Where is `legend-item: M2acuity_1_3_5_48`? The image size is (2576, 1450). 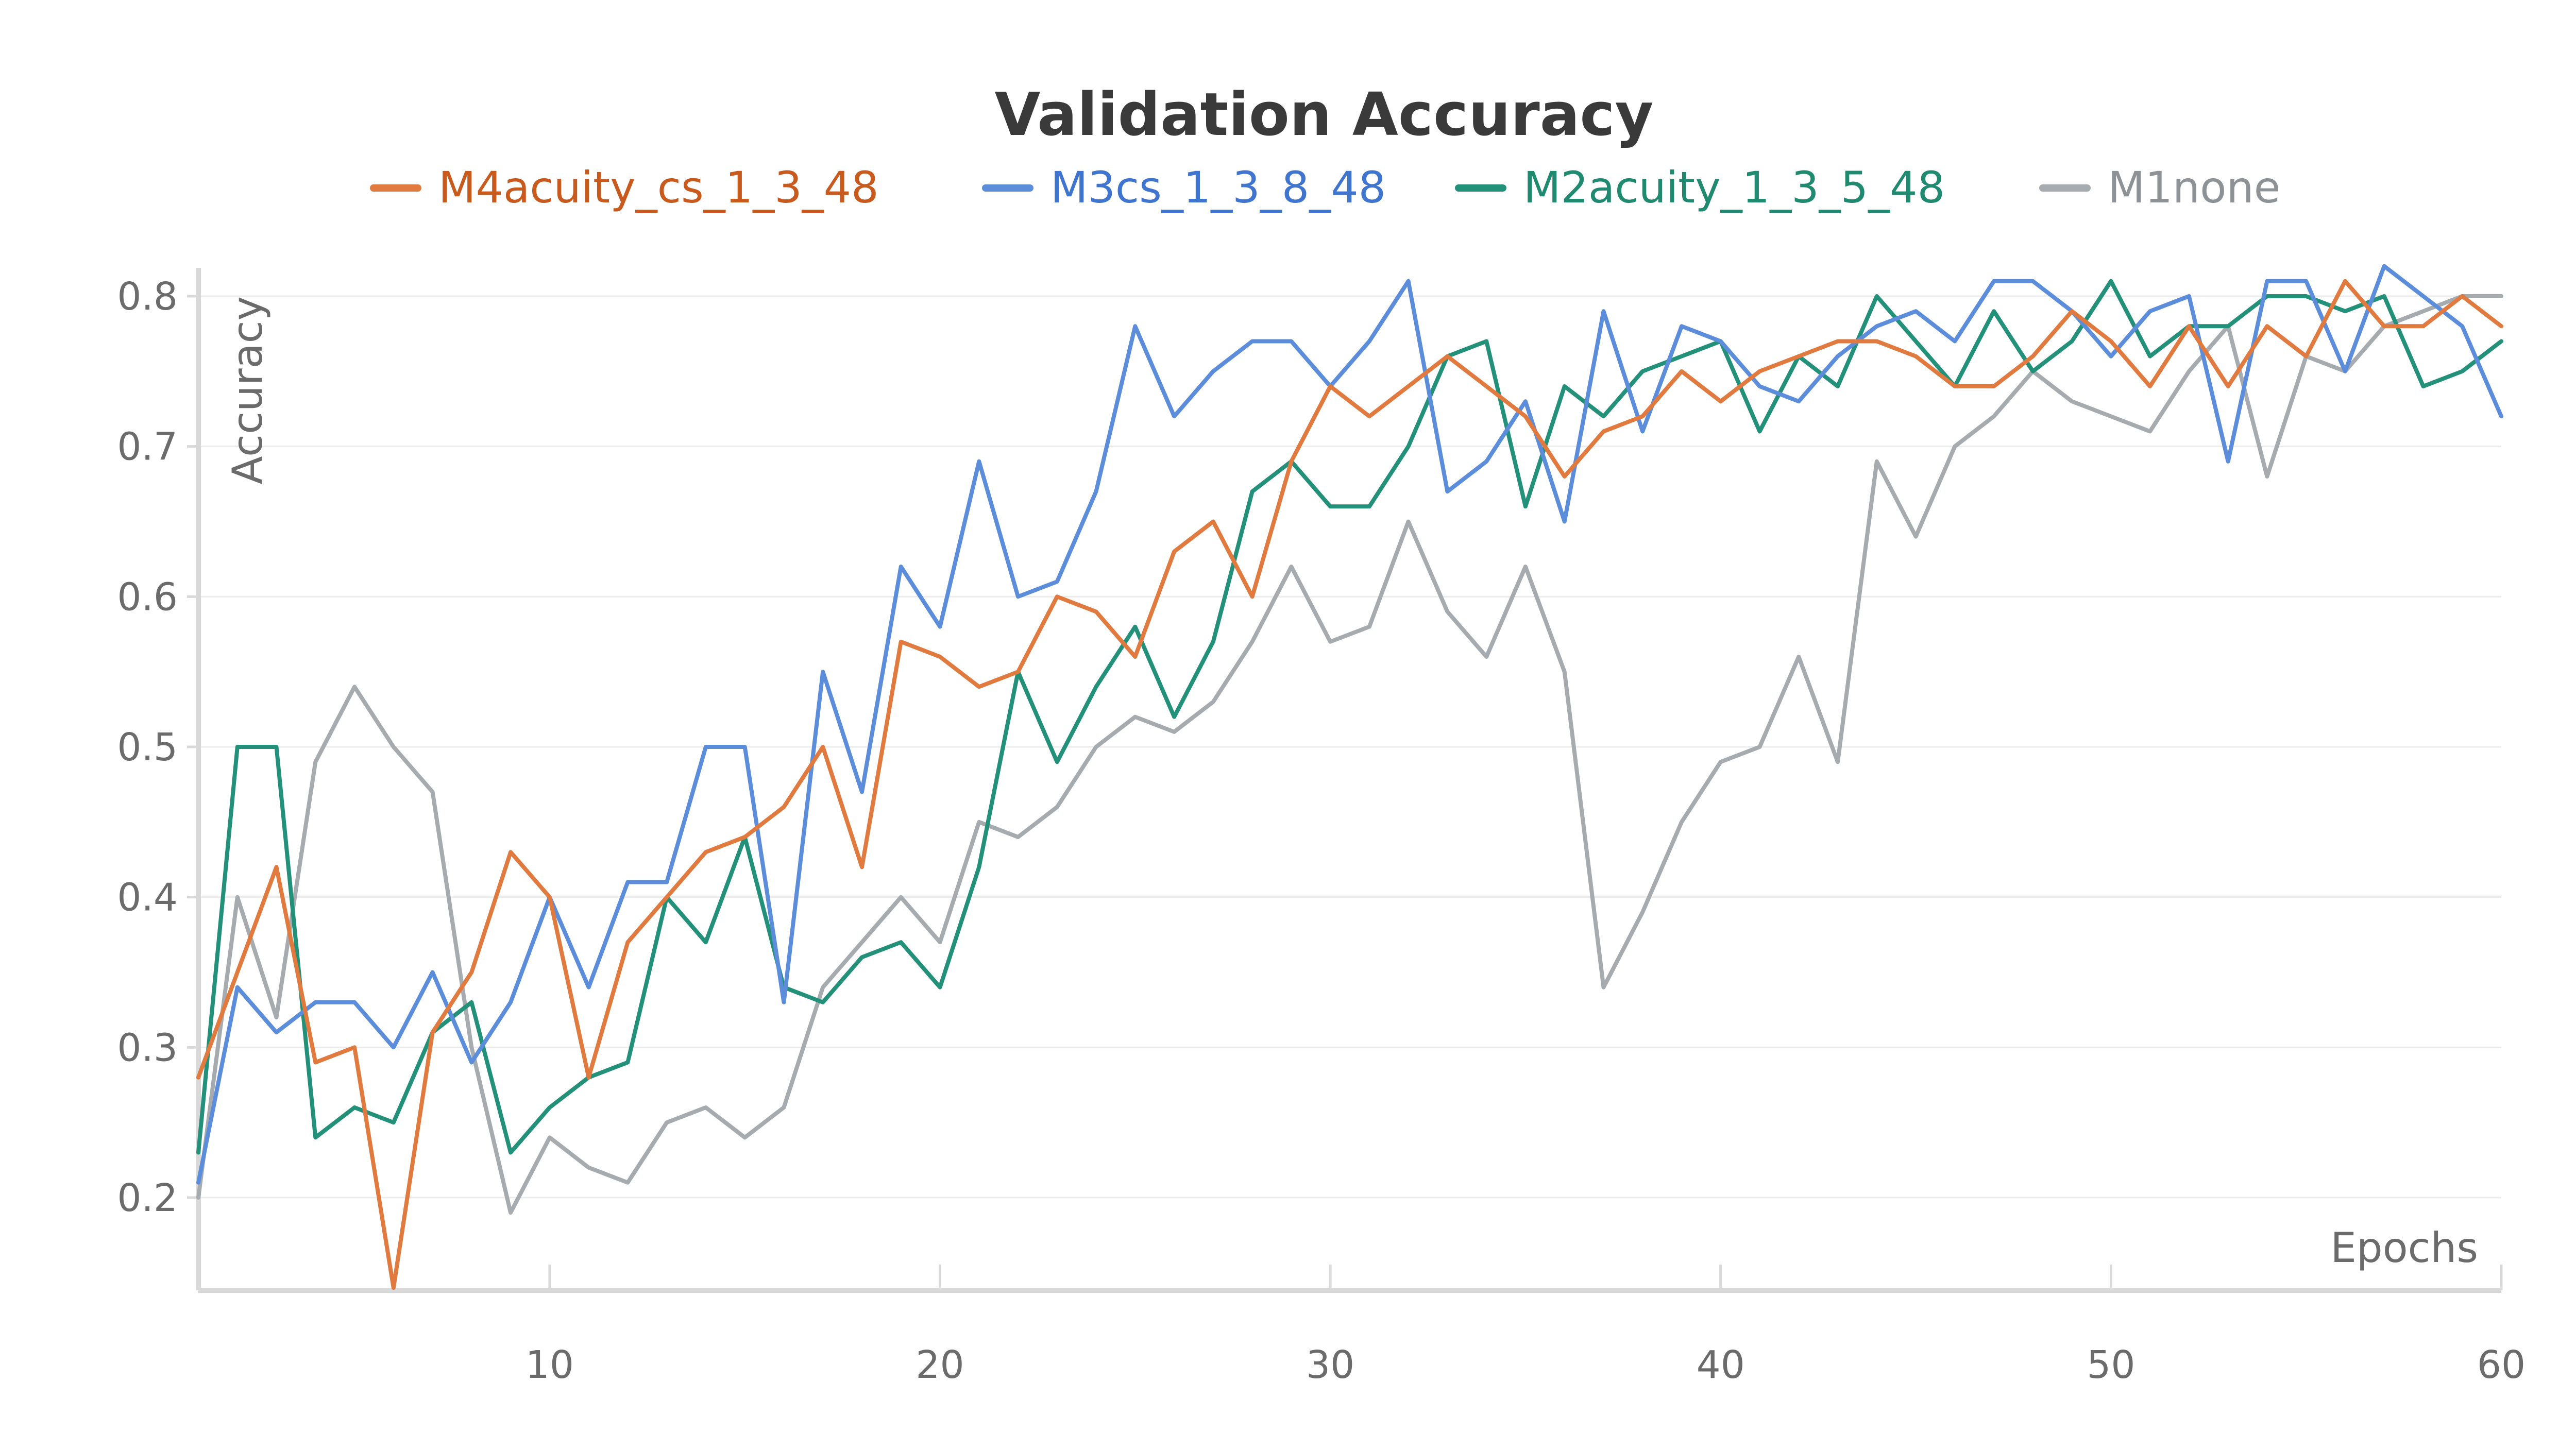
legend-item: M2acuity_1_3_5_48 is located at coordinates (1700, 187).